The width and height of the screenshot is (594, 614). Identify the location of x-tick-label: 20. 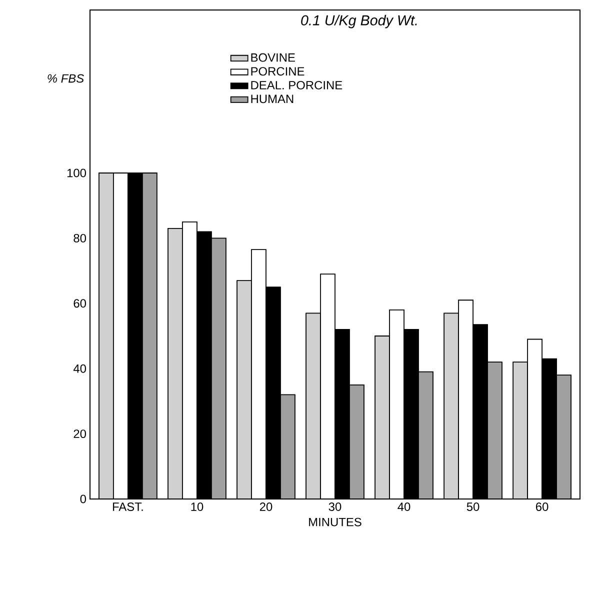
(266, 506).